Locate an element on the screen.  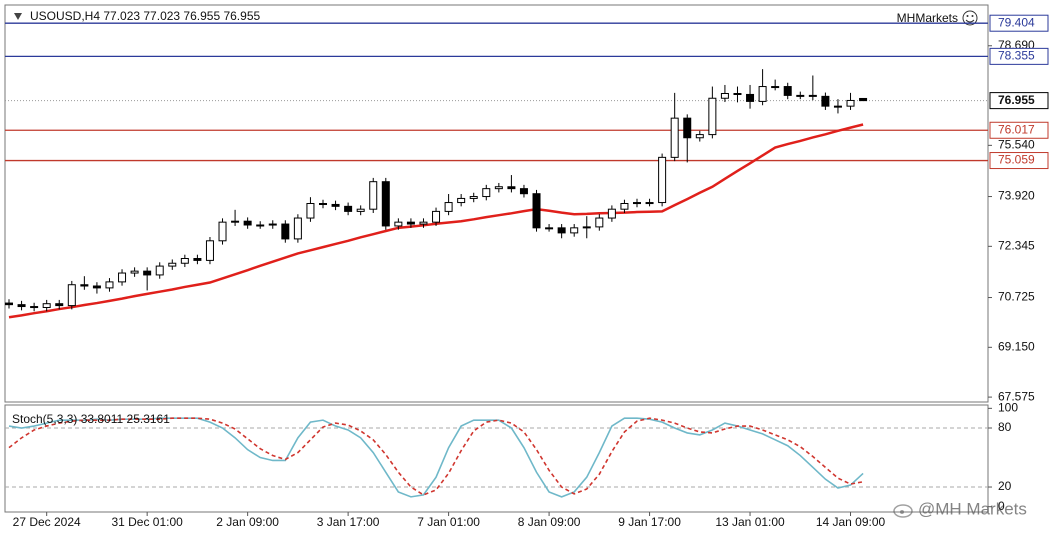
y-tick-label: 80 is located at coordinates (1005, 427).